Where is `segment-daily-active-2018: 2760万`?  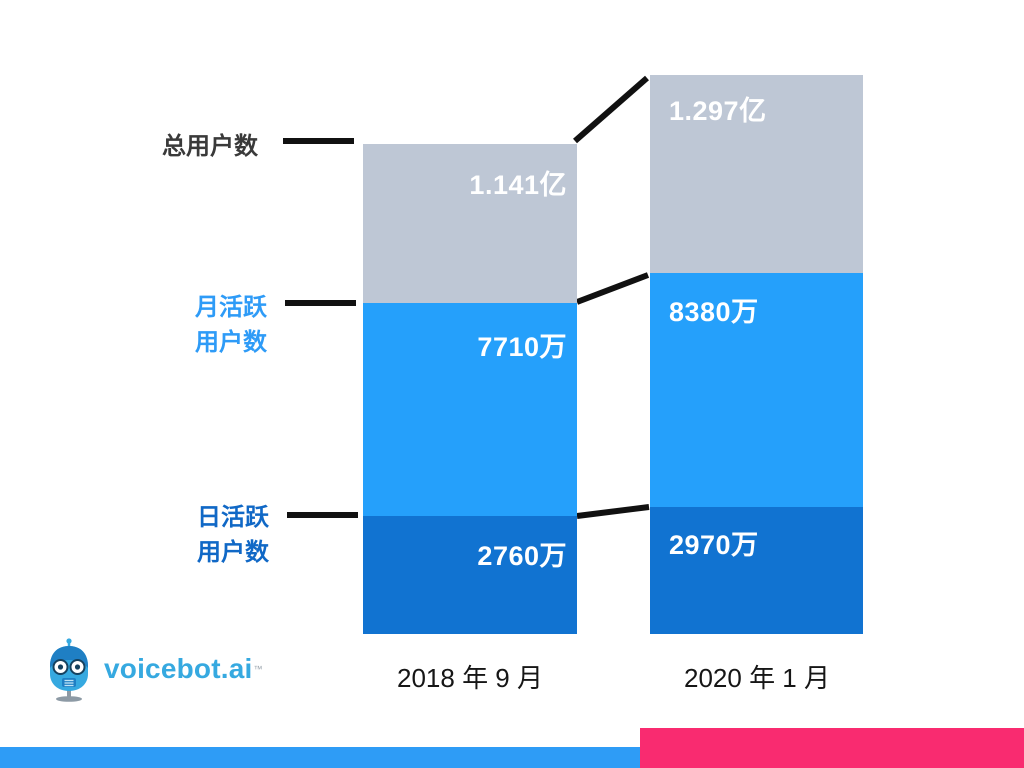
segment-daily-active-2018: 2760万 is located at coordinates (470, 575).